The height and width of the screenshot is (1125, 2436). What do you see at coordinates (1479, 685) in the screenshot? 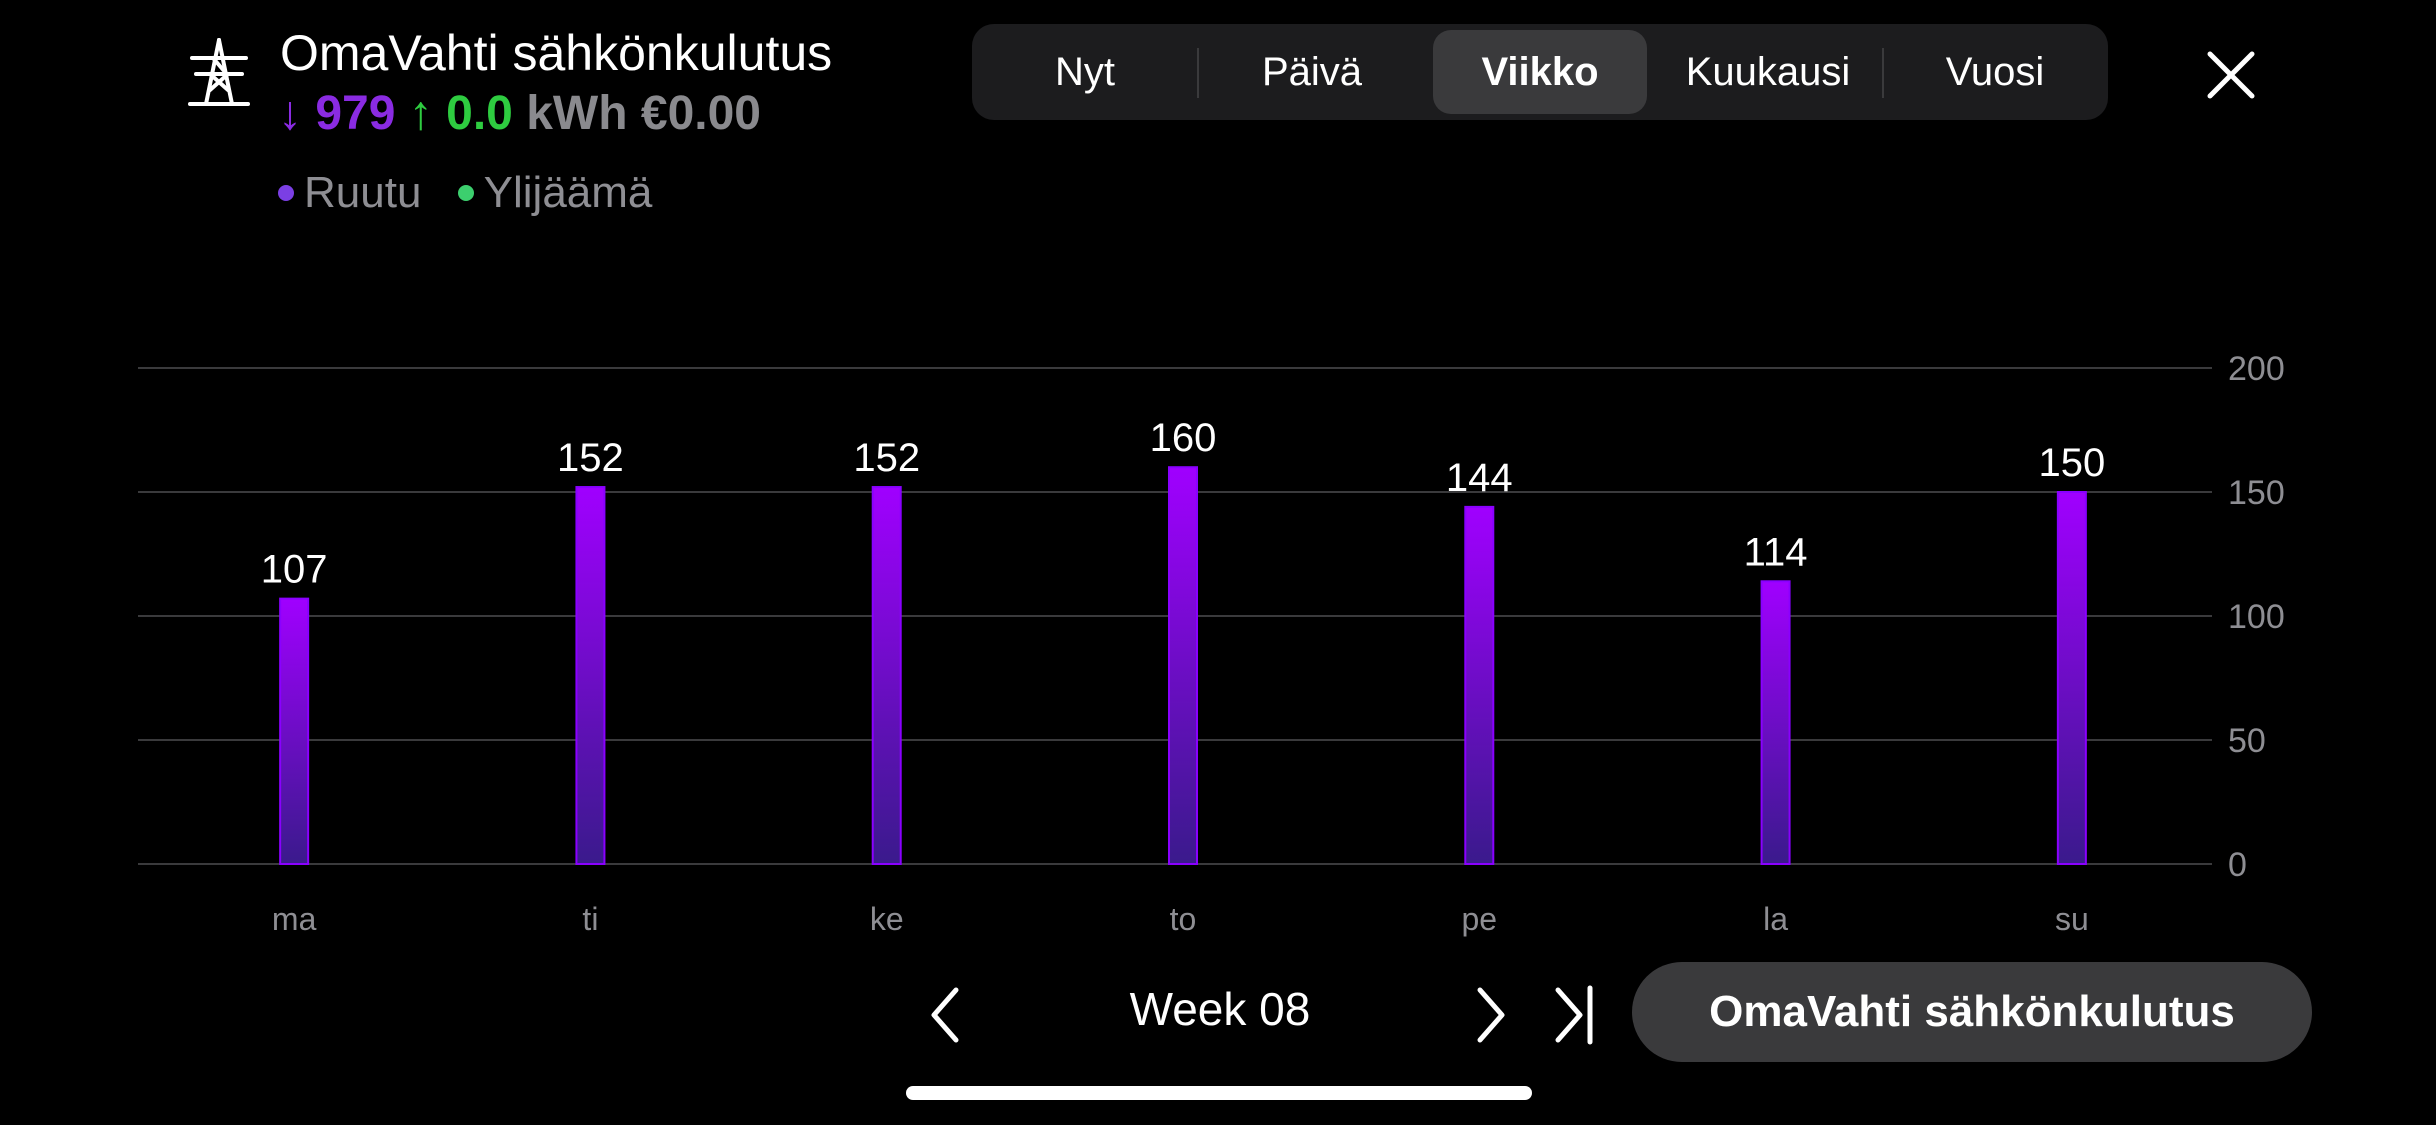
I see `bar-pe` at bounding box center [1479, 685].